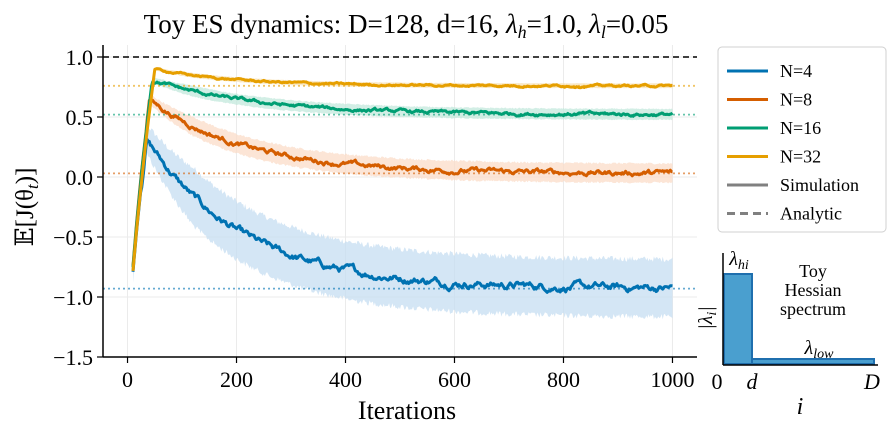 This screenshot has width=896, height=439. I want to click on inset-lambda-hi-label: λhi, so click(738, 260).